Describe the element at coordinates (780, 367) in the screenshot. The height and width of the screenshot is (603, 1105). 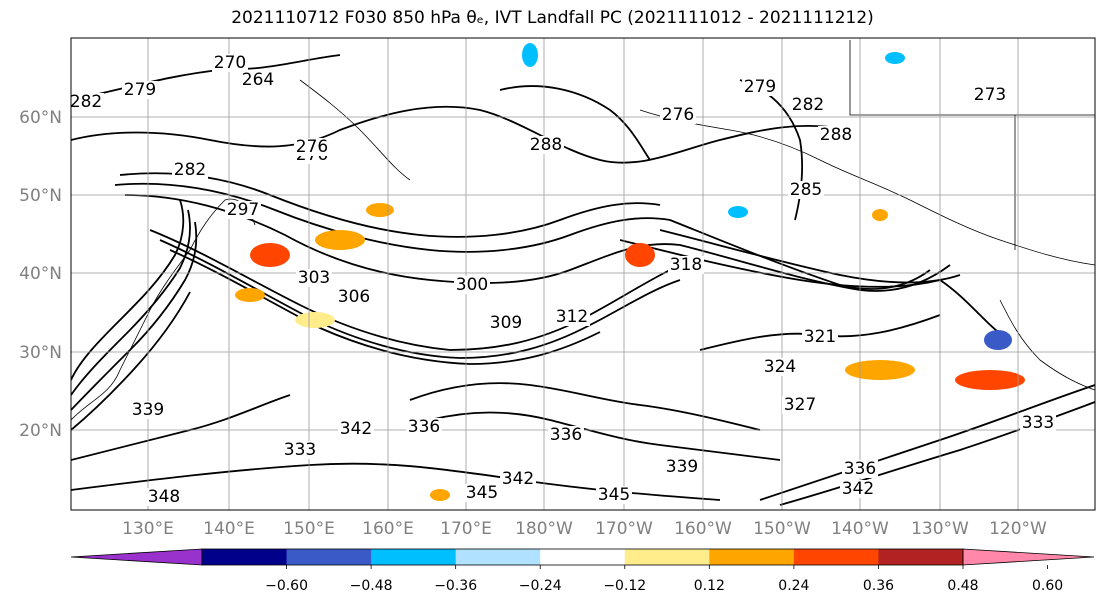
I see `contour-label: 324` at that location.